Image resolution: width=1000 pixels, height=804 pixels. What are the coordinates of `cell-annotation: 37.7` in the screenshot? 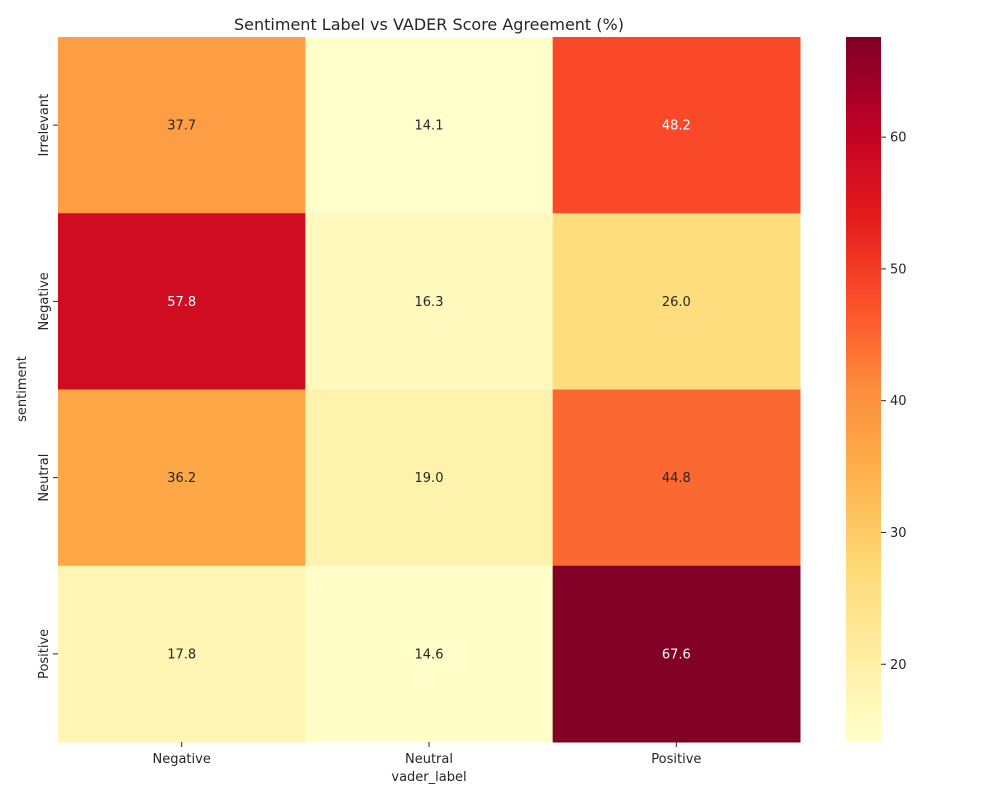 It's located at (181, 126).